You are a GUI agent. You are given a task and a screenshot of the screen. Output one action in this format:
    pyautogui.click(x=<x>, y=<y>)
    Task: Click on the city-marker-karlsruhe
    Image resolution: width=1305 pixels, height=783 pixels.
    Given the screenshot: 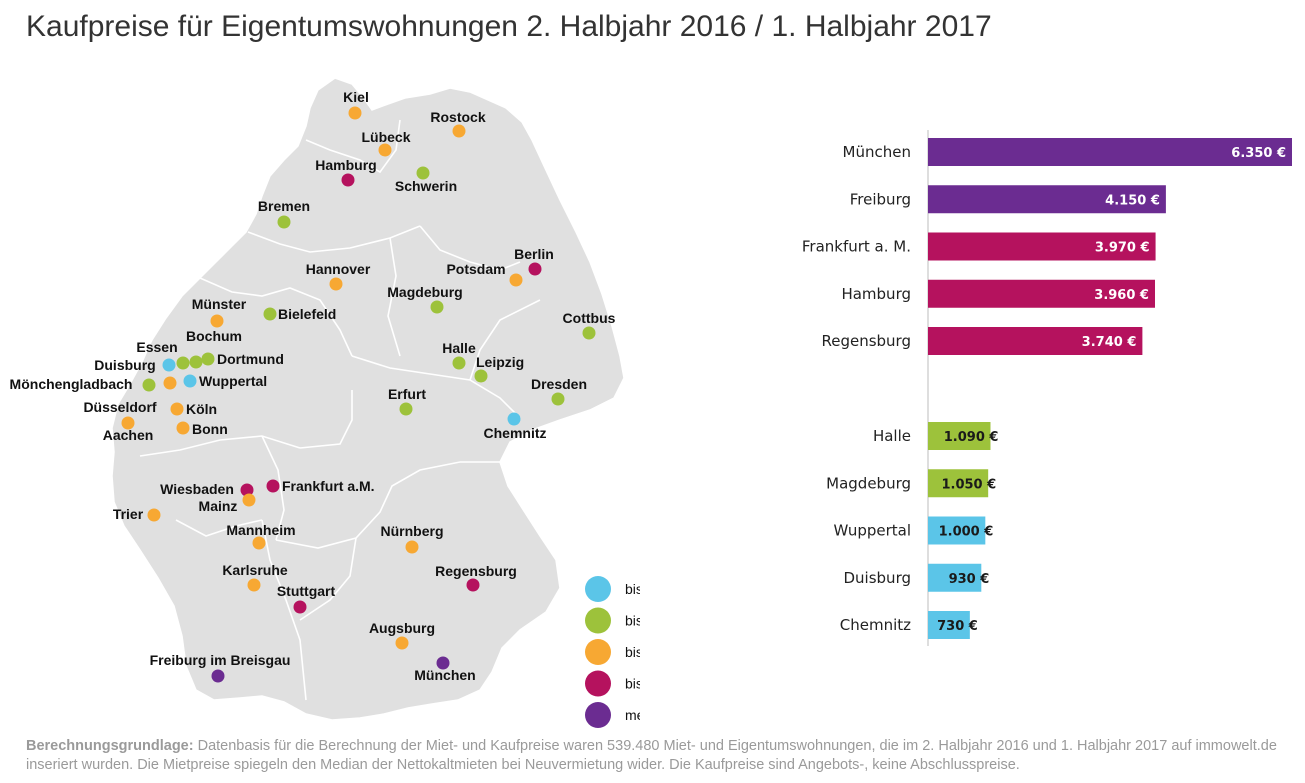 What is the action you would take?
    pyautogui.click(x=254, y=585)
    